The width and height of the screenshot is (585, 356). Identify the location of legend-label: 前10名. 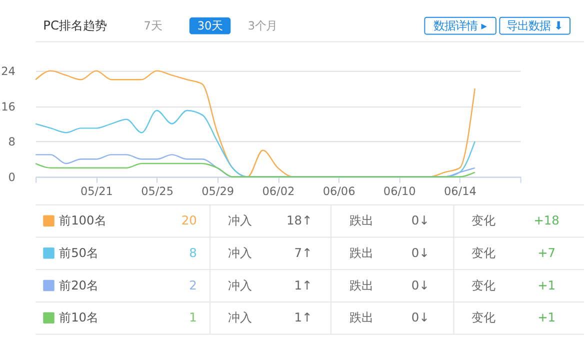
(79, 317).